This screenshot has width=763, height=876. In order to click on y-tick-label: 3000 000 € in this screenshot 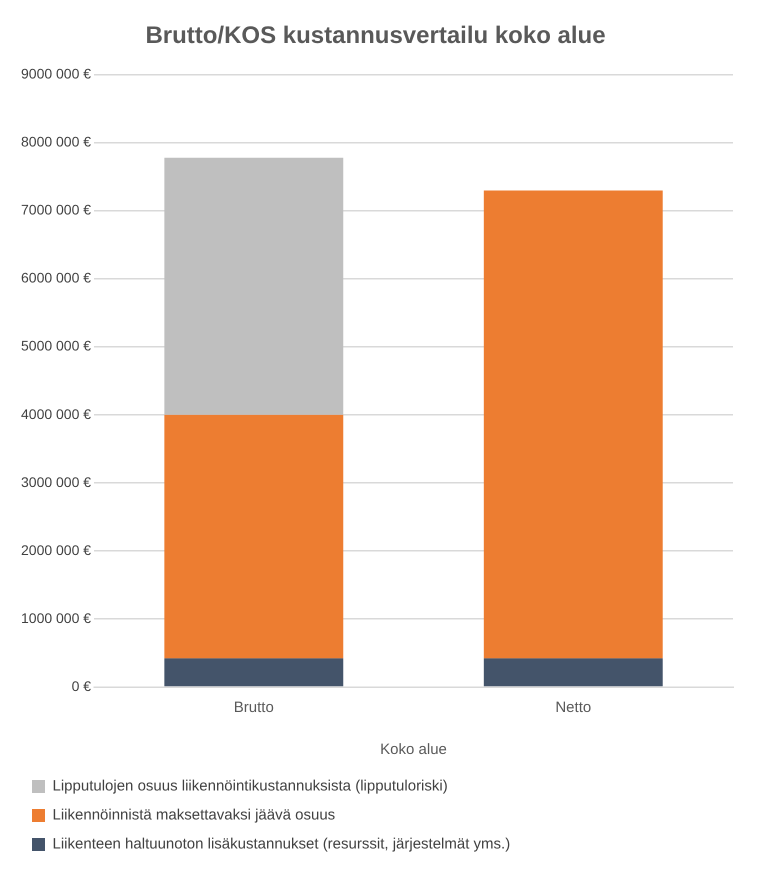, I will do `click(56, 482)`.